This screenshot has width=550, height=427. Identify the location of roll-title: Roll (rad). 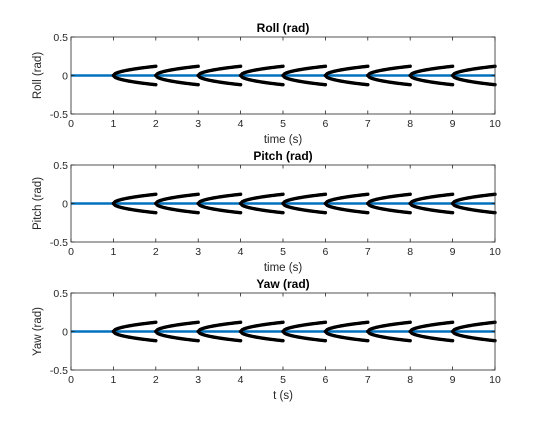
(283, 28).